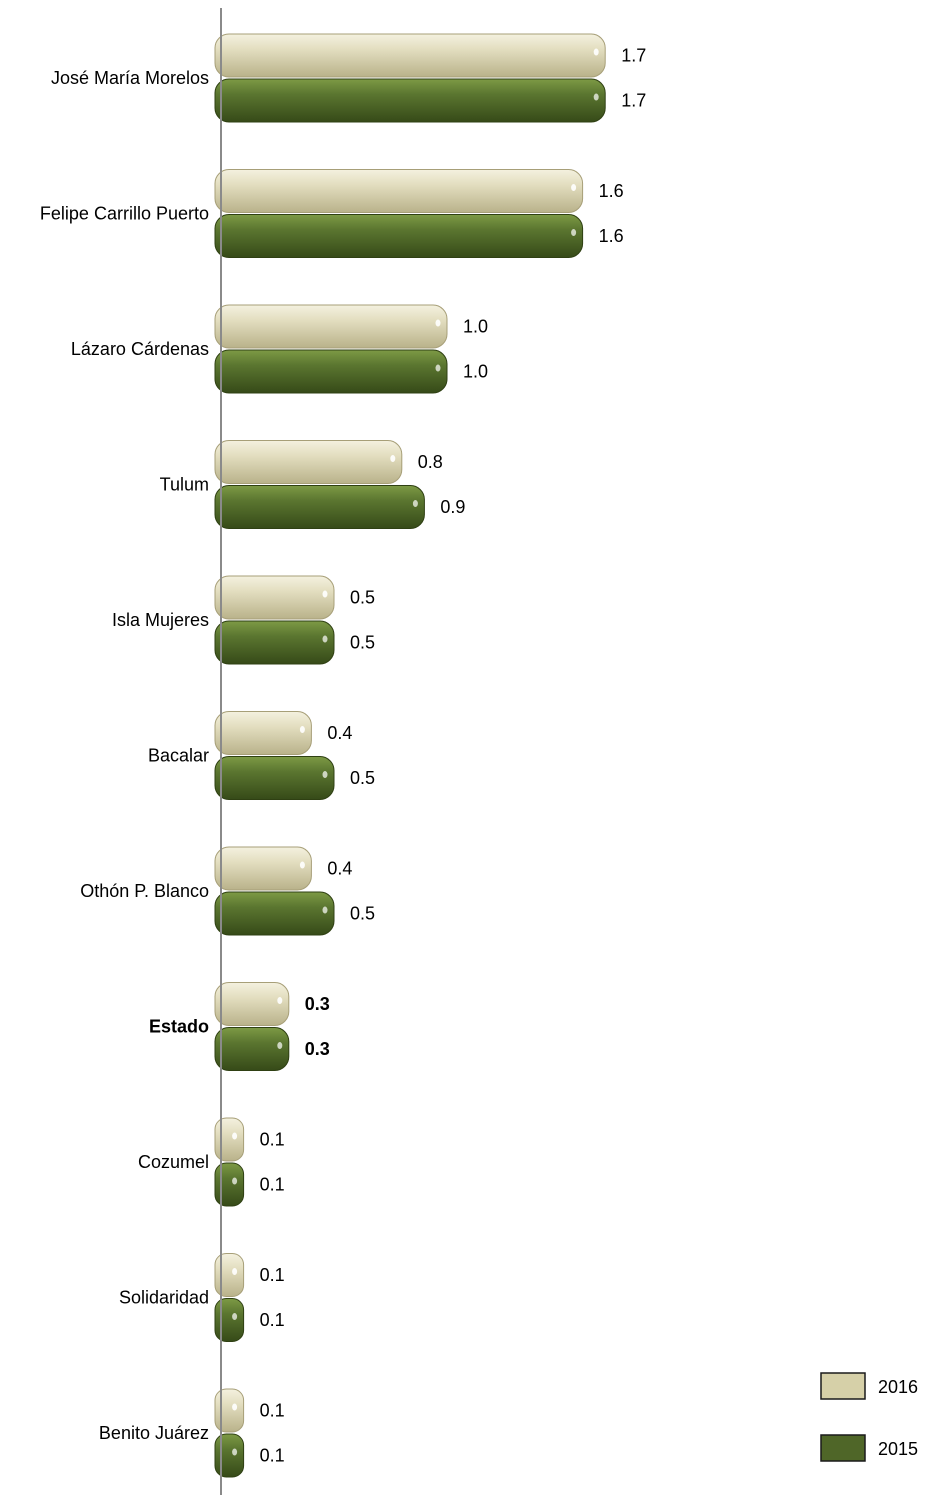 The image size is (929, 1495). What do you see at coordinates (362, 598) in the screenshot?
I see `value-label-isla-mujeres-2016: 0.5` at bounding box center [362, 598].